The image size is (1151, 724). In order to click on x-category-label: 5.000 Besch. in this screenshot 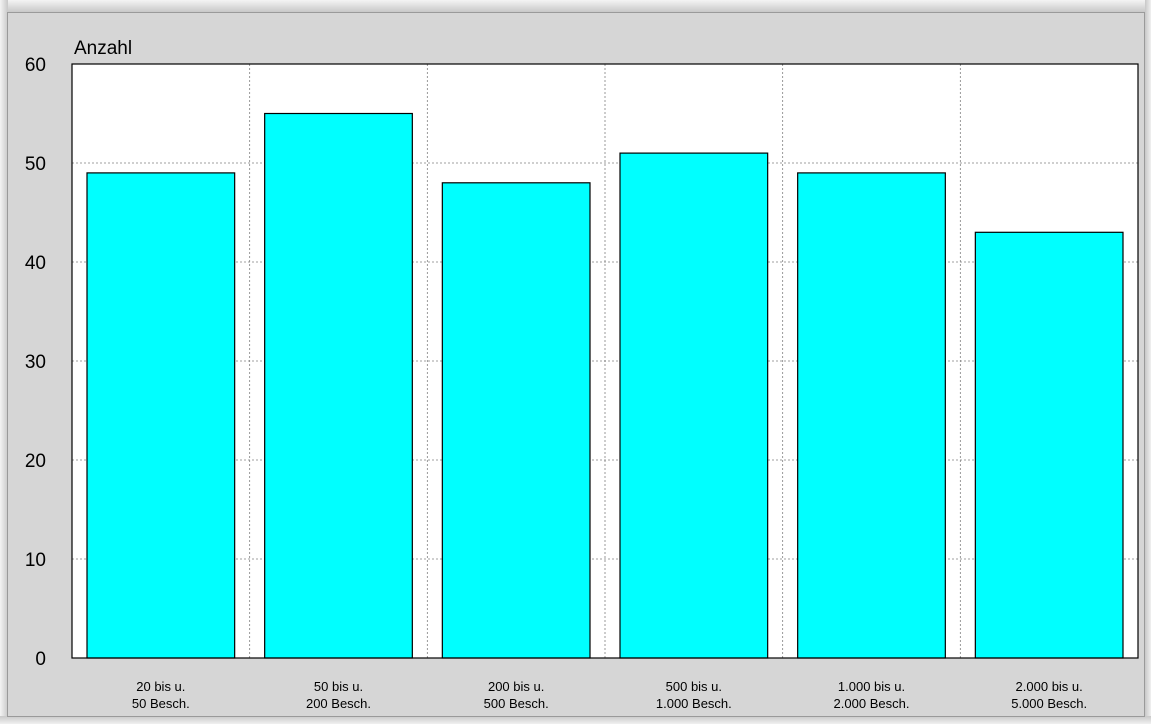, I will do `click(1049, 703)`.